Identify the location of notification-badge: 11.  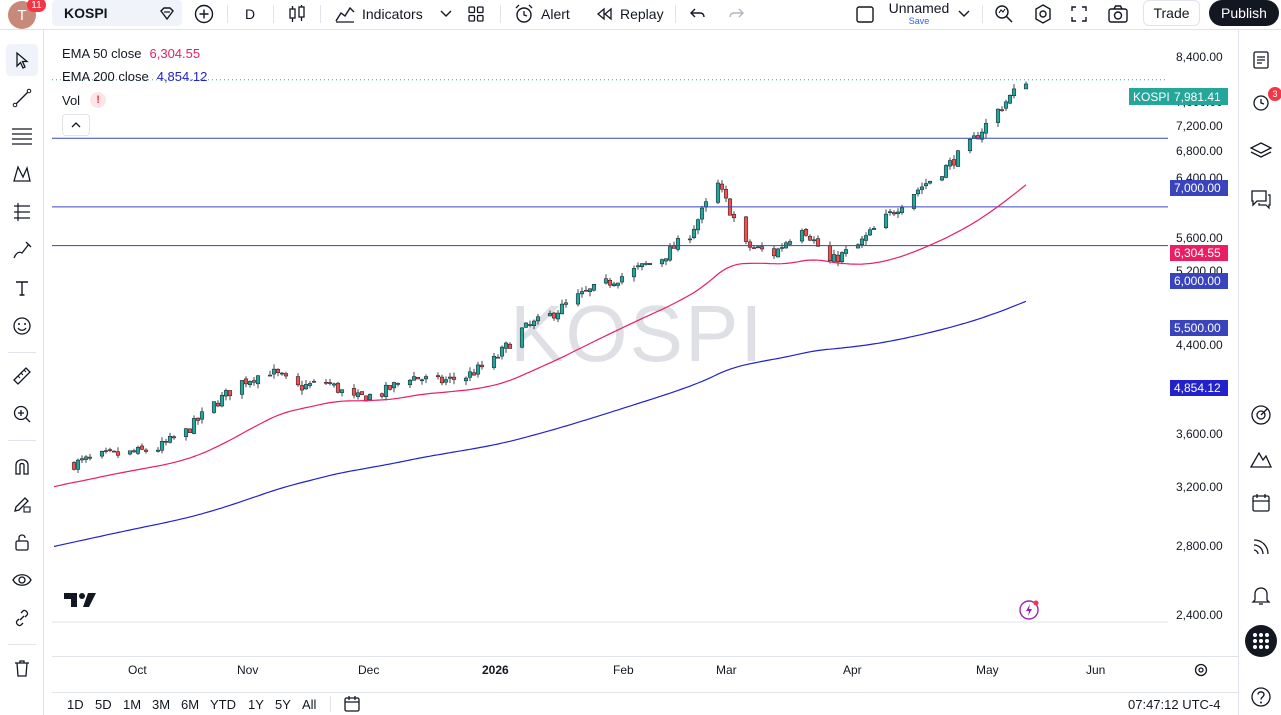
(36, 6).